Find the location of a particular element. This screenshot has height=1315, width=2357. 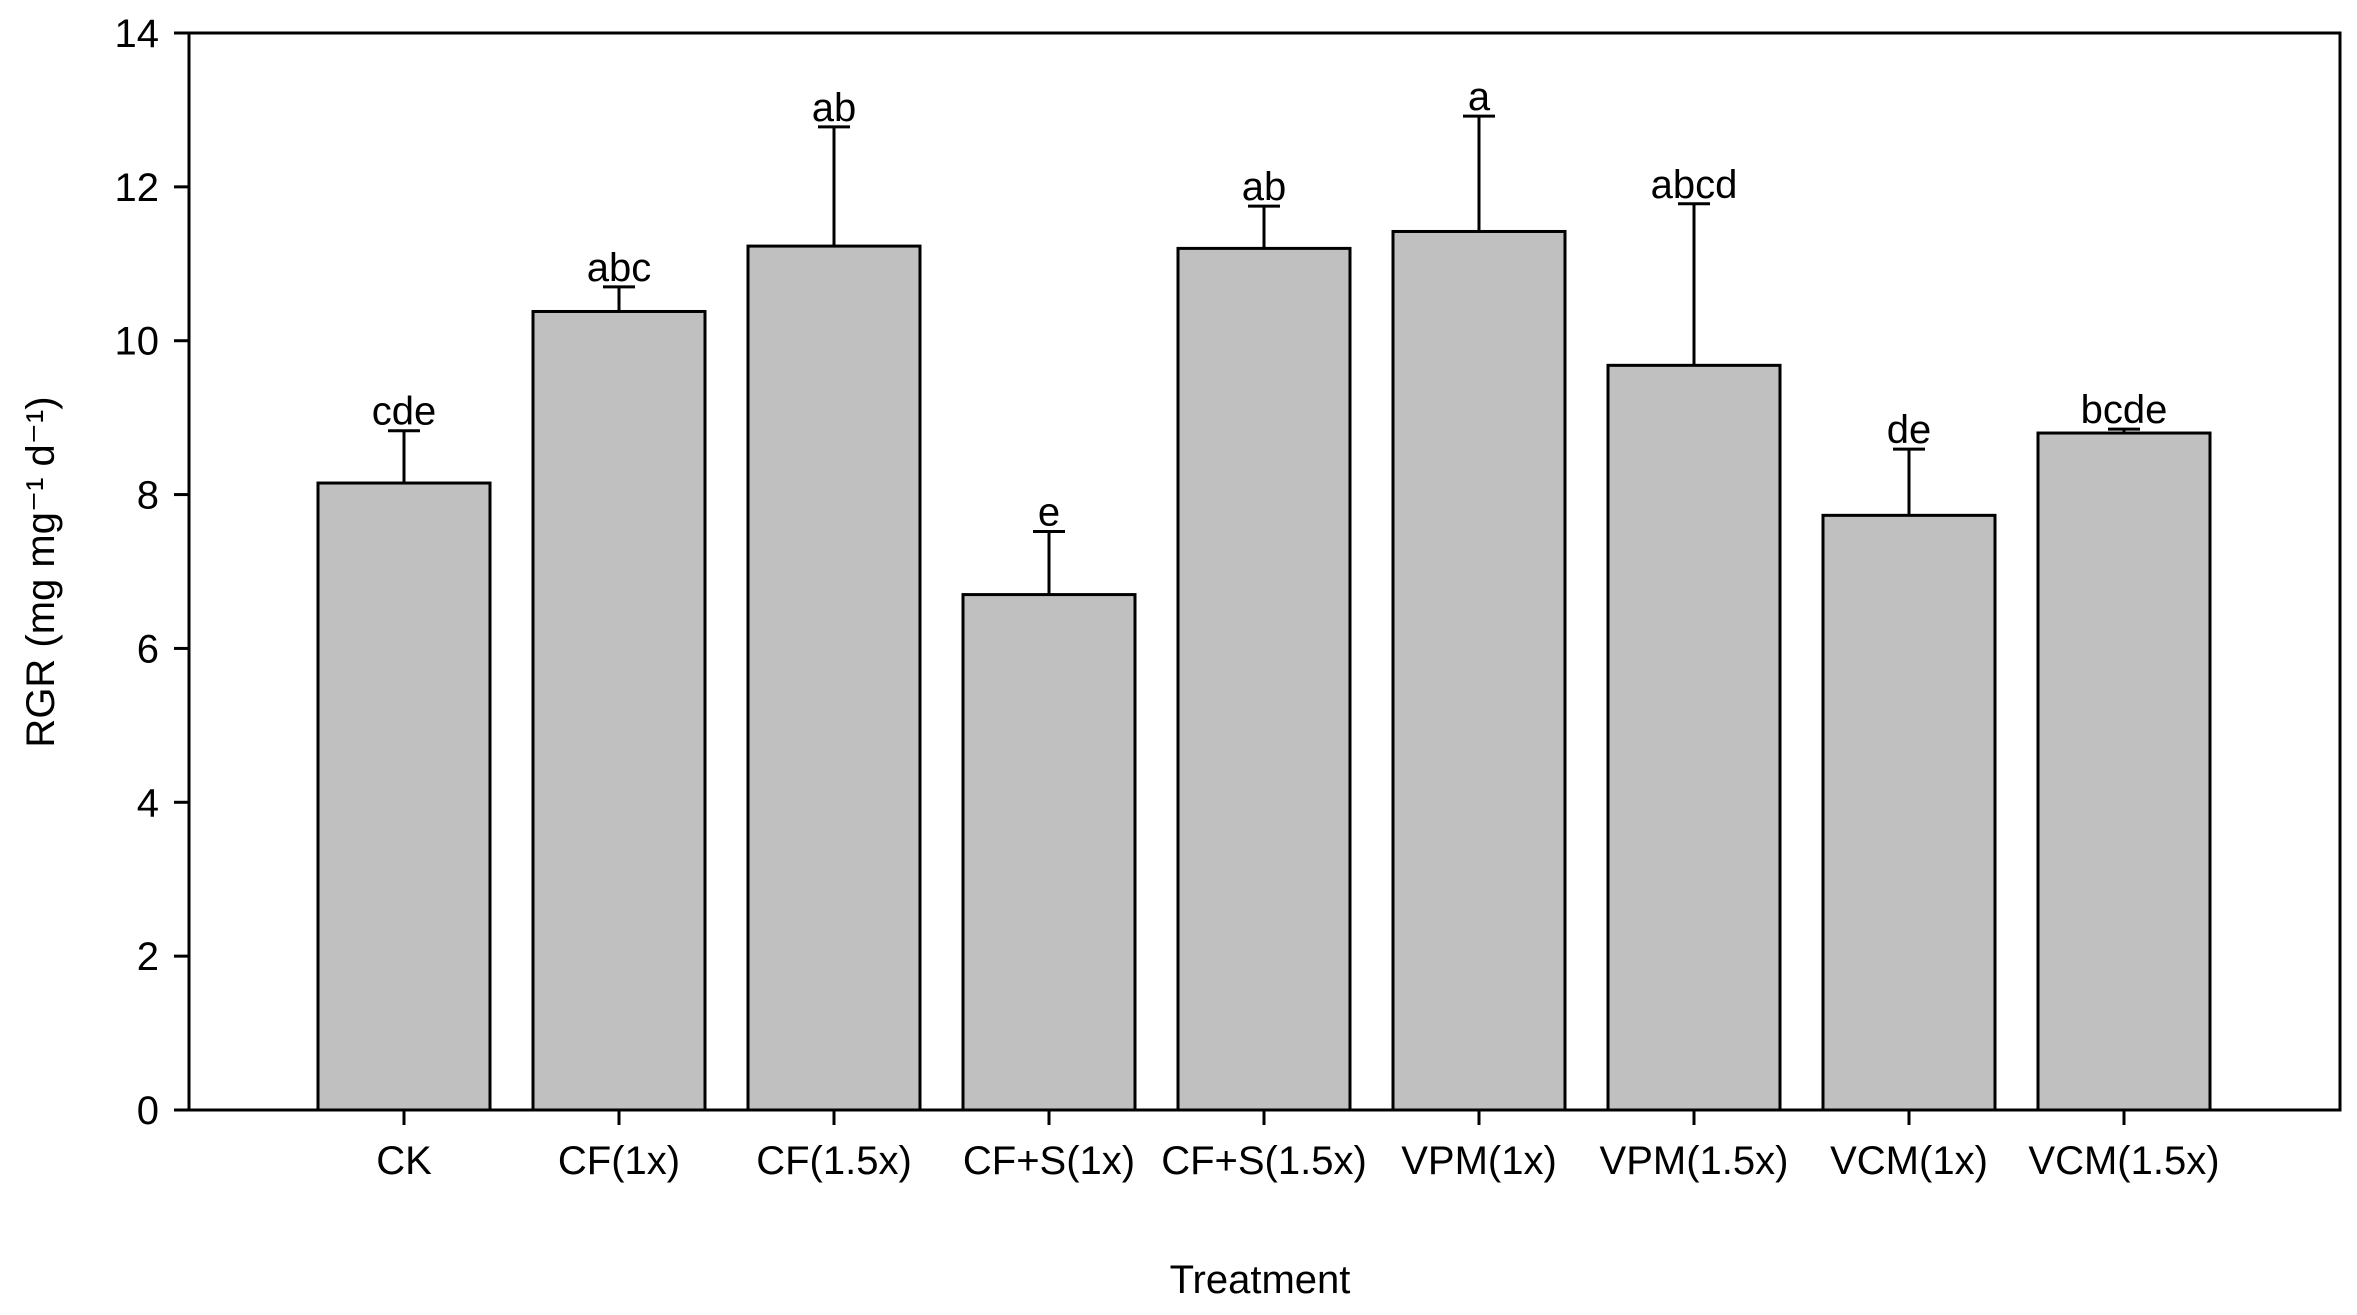

y-tick-label: 8 is located at coordinates (148, 496).